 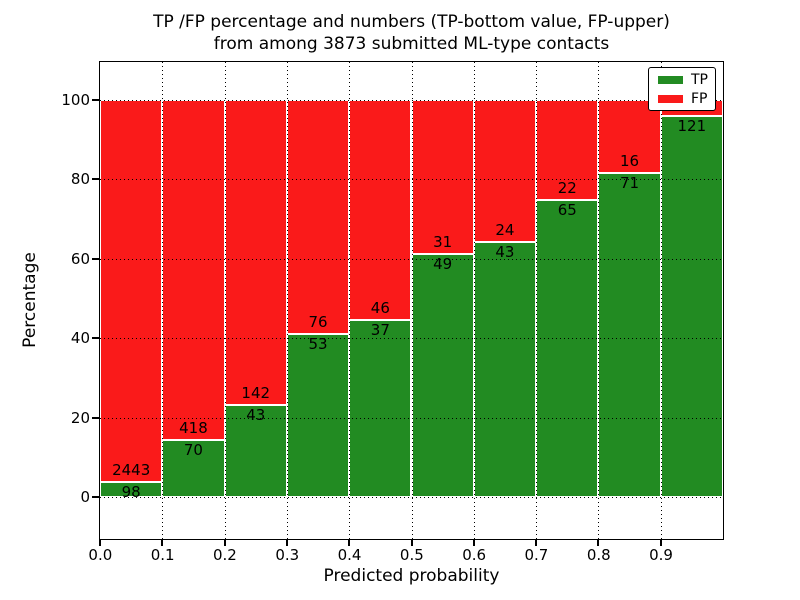 What do you see at coordinates (80, 258) in the screenshot?
I see `y-tick-label-60: 60` at bounding box center [80, 258].